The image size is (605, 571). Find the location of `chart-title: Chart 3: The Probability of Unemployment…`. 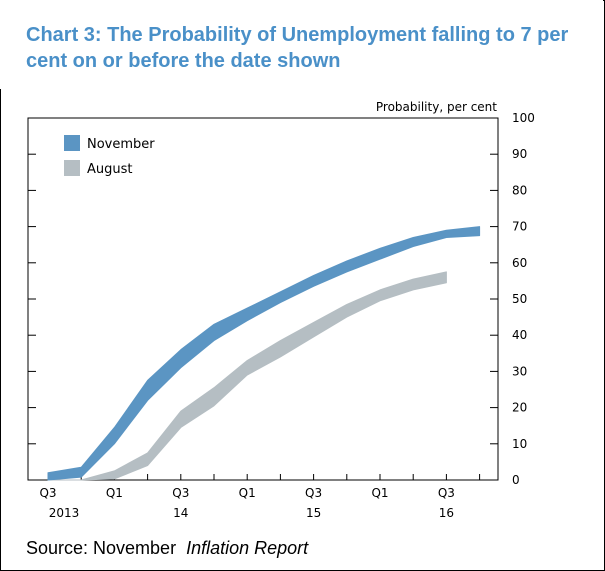

chart-title: Chart 3: The Probability of Unemployment… is located at coordinates (297, 48).